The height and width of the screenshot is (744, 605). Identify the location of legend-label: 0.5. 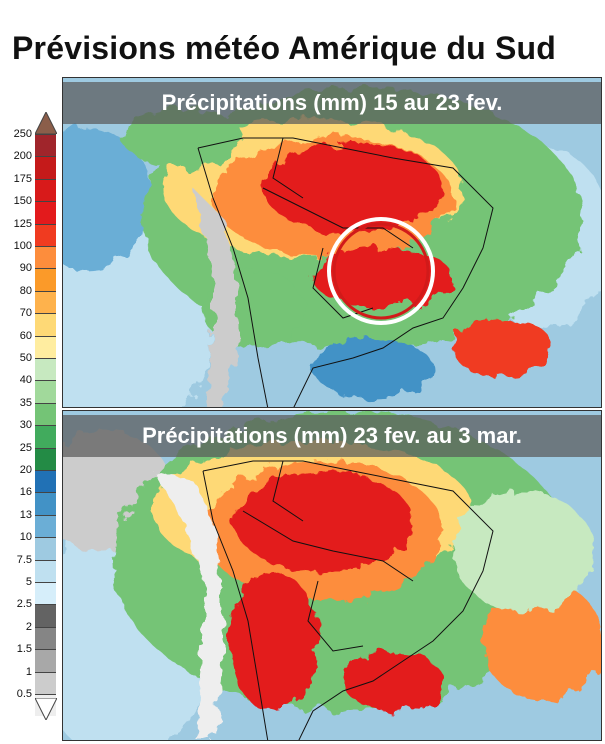
(24, 694).